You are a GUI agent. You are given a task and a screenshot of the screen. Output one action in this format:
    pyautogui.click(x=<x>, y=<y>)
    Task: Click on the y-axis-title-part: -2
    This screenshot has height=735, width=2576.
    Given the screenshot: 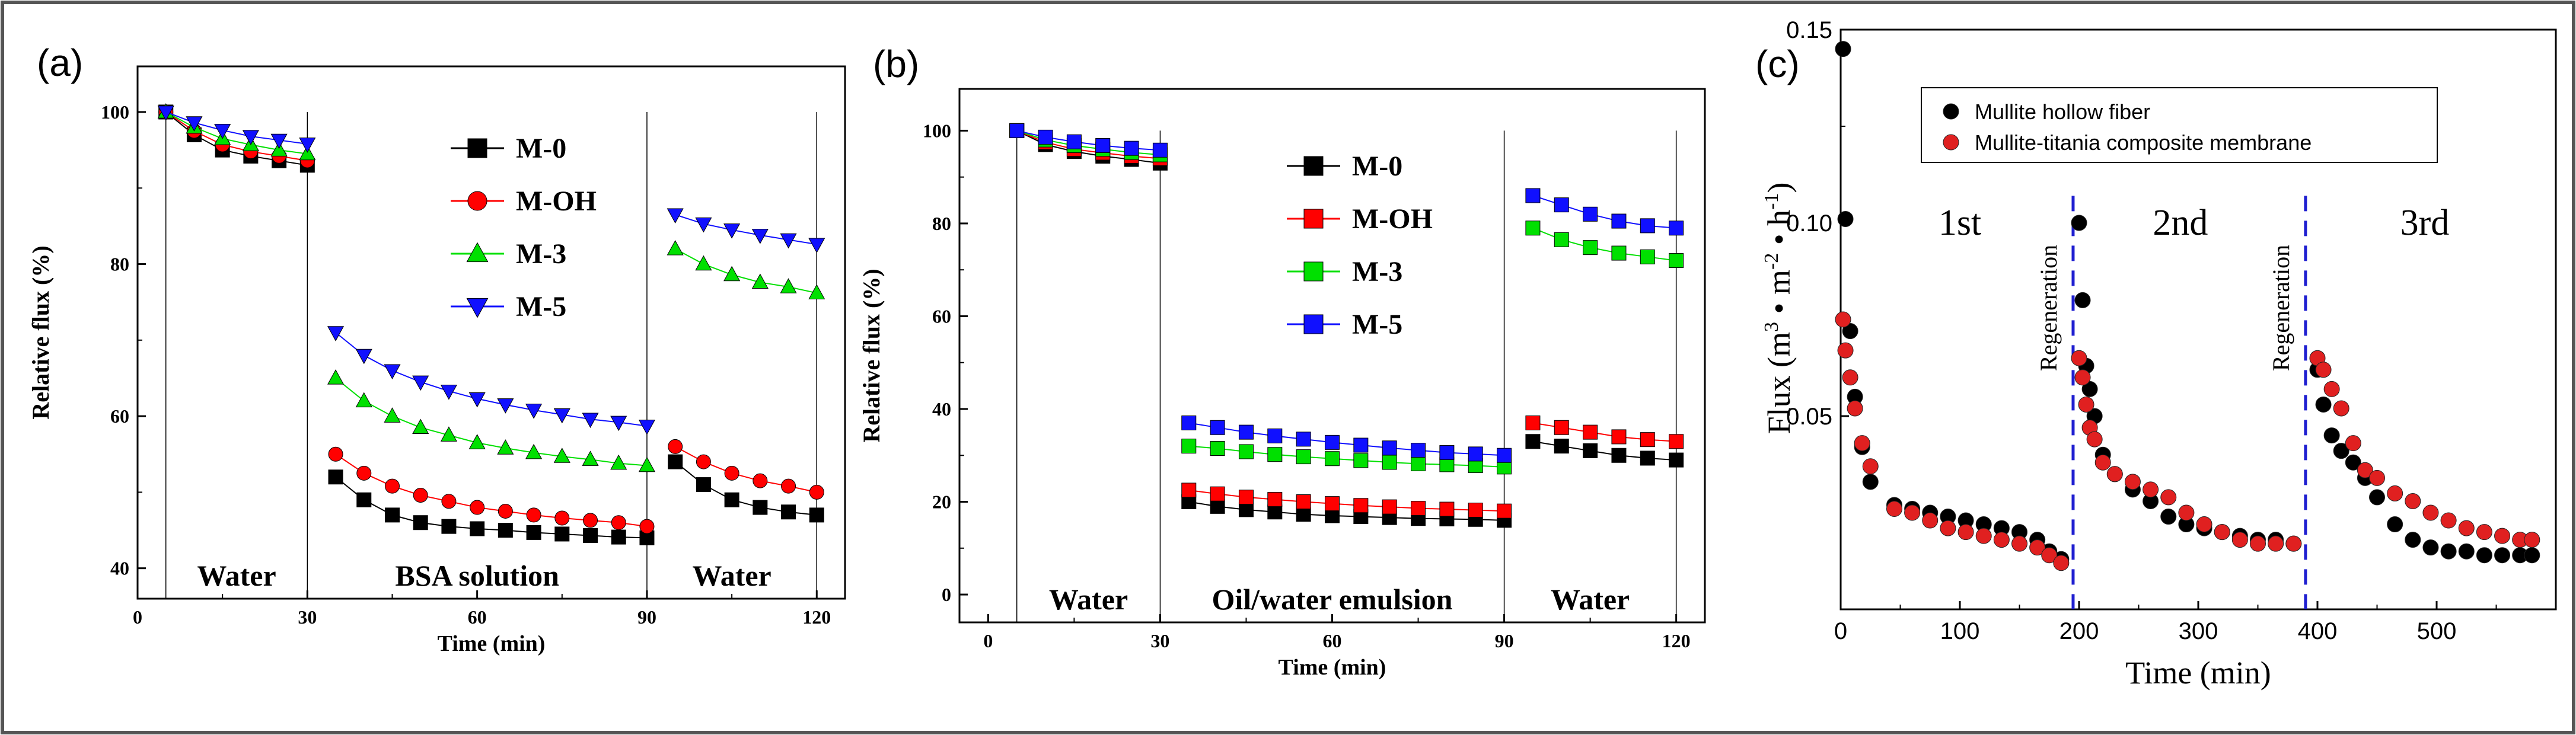 What is the action you would take?
    pyautogui.click(x=1772, y=261)
    